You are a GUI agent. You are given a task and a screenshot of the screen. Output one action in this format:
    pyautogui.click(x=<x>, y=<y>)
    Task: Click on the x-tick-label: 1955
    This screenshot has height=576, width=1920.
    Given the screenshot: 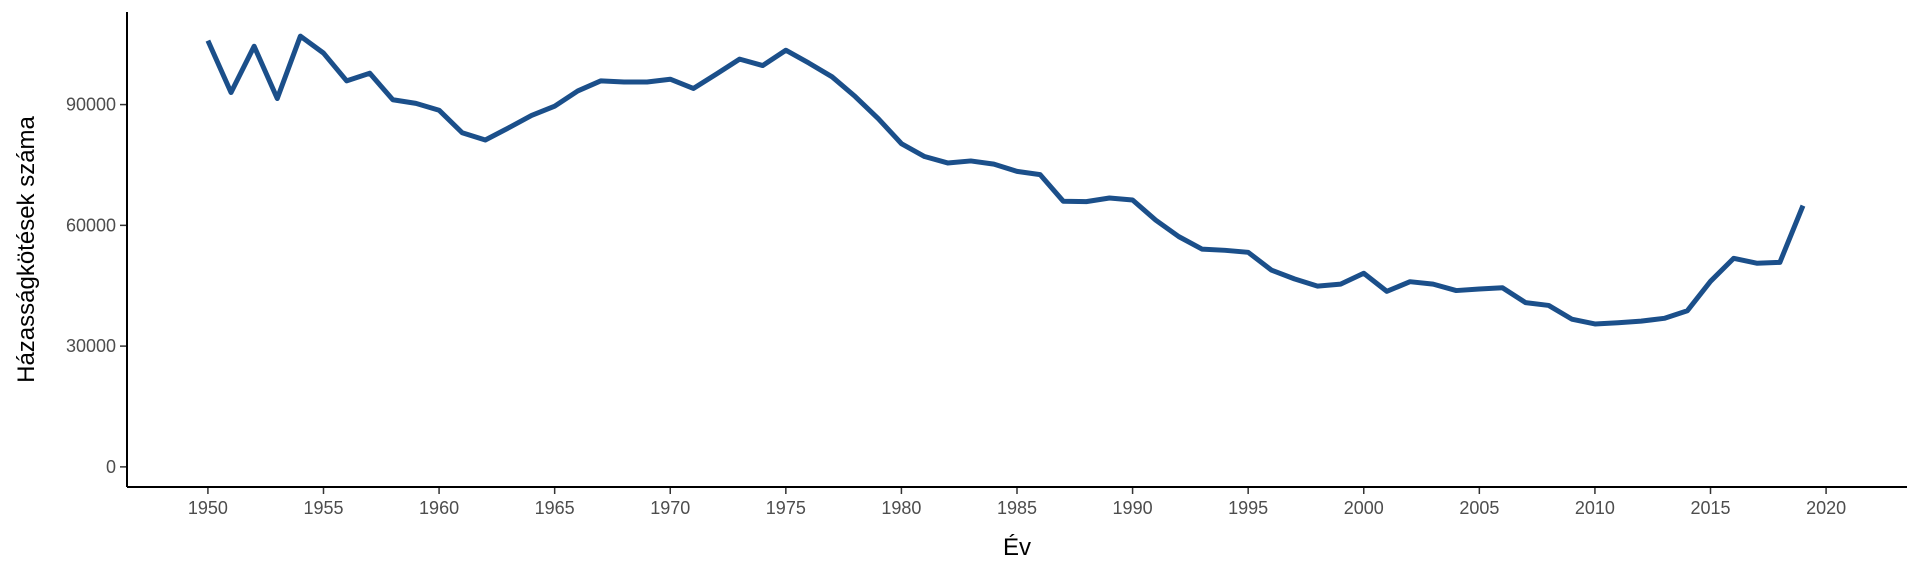 What is the action you would take?
    pyautogui.click(x=323, y=508)
    